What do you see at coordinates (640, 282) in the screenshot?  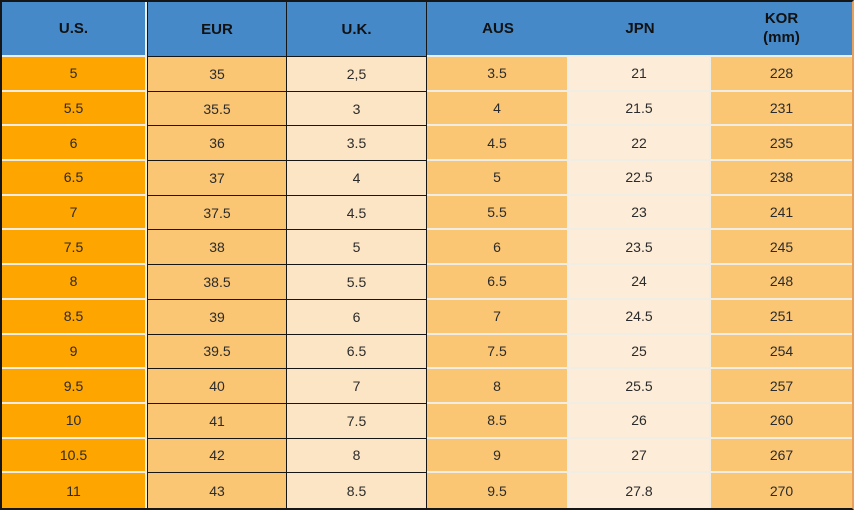 I see `table-cell-jpn-row7: 24` at bounding box center [640, 282].